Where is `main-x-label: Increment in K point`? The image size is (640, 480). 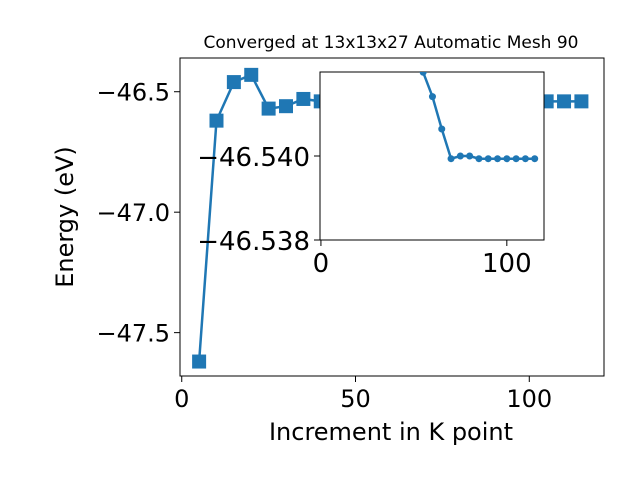 main-x-label: Increment in K point is located at coordinates (391, 432).